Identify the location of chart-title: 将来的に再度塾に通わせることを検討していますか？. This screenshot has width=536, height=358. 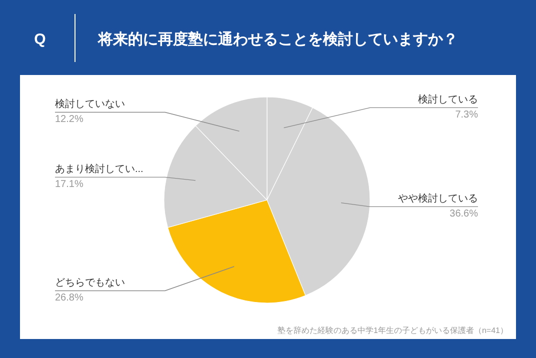
(277, 39).